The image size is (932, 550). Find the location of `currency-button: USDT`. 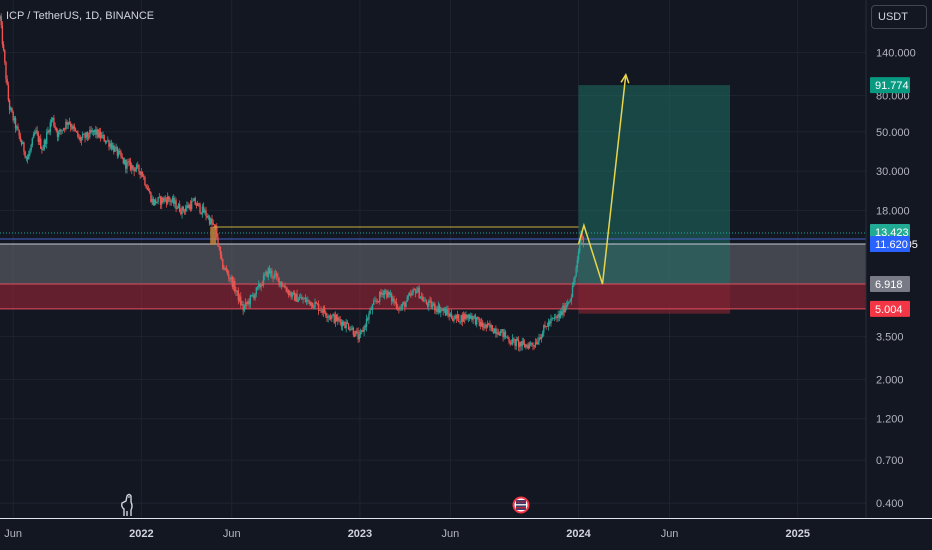

currency-button: USDT is located at coordinates (899, 17).